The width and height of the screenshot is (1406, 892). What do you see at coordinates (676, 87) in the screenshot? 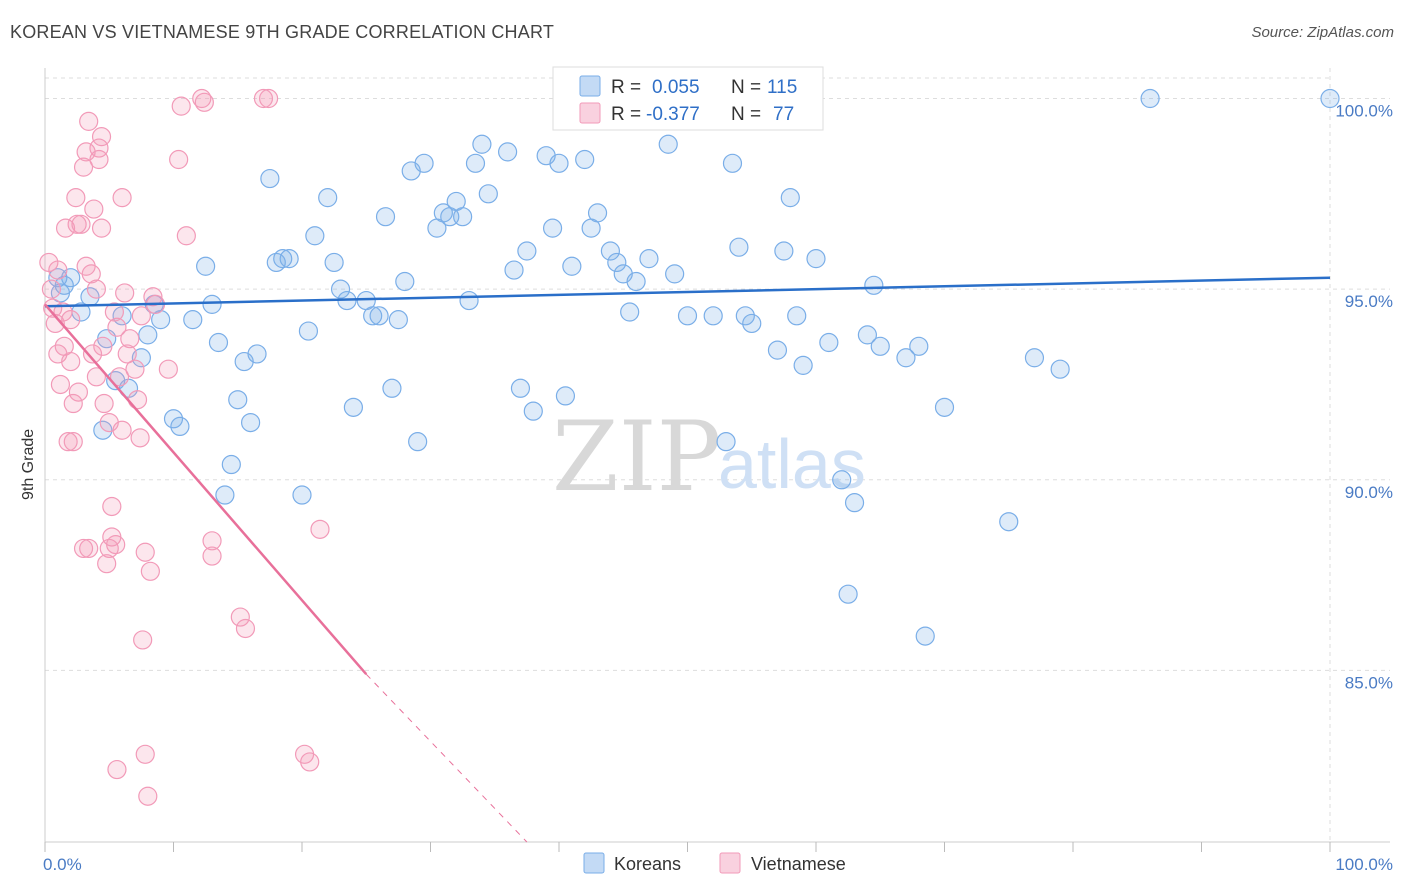
I see `korean-r-value: 0.055` at bounding box center [676, 87].